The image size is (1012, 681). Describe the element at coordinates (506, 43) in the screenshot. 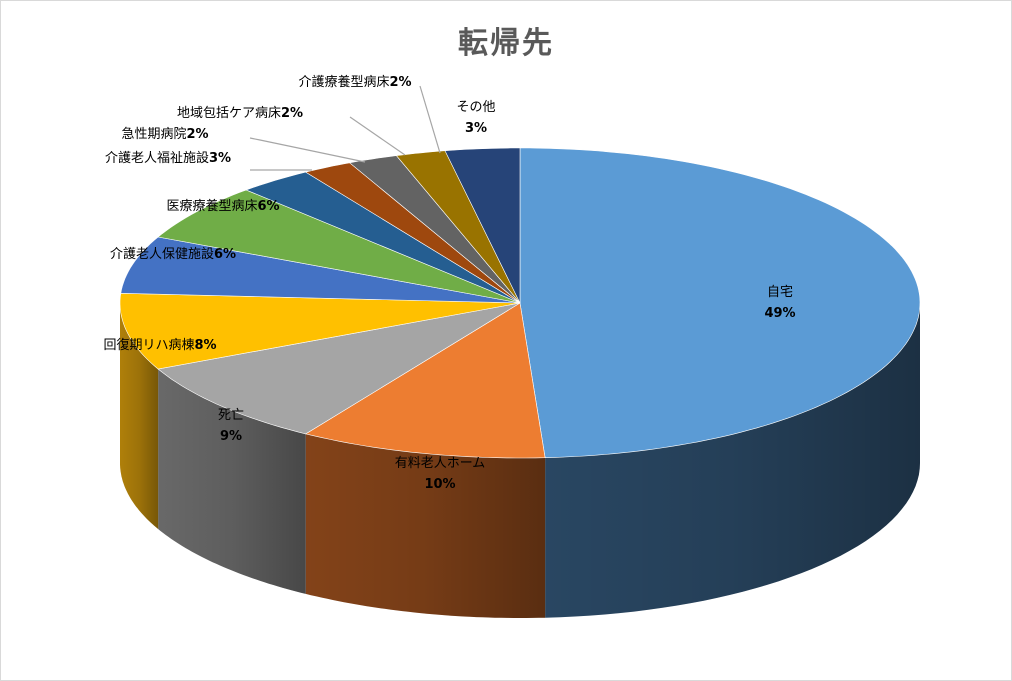

I see `chart-title: 転帰先` at that location.